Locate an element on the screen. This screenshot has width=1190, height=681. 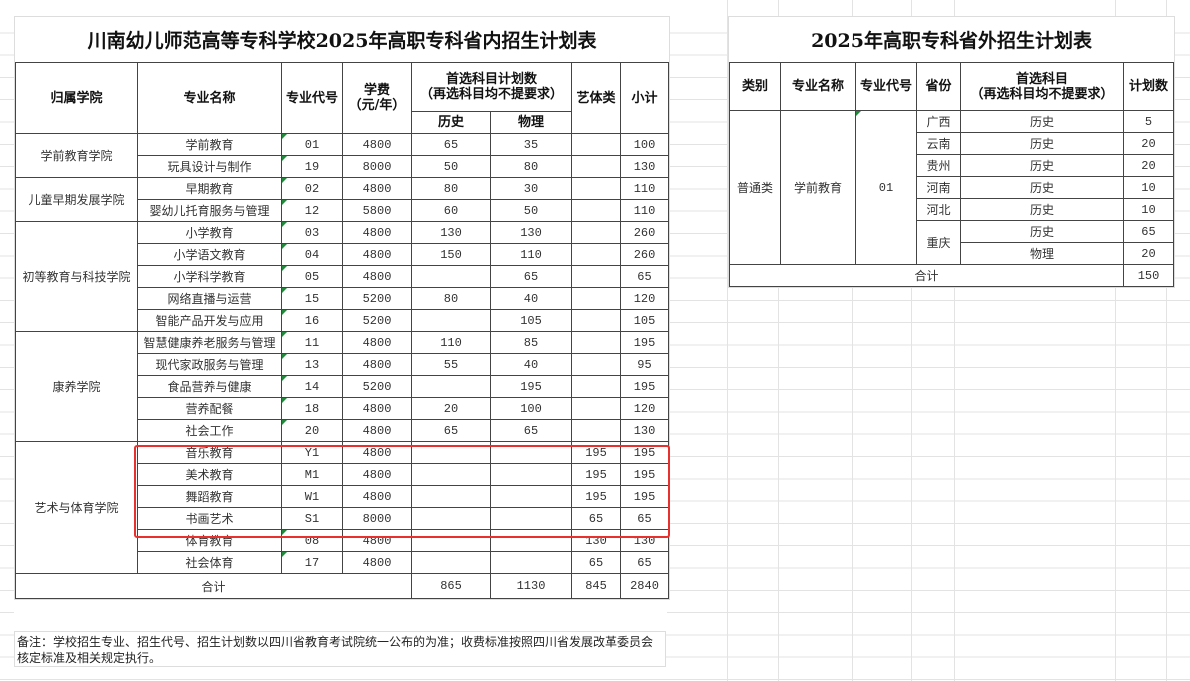
major-cell: 美术教育 is located at coordinates (209, 474).